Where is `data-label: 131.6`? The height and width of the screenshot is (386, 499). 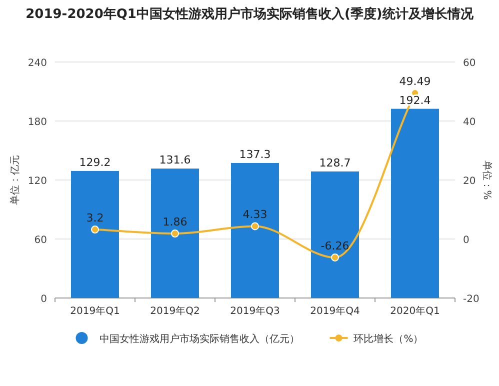 data-label: 131.6 is located at coordinates (175, 160).